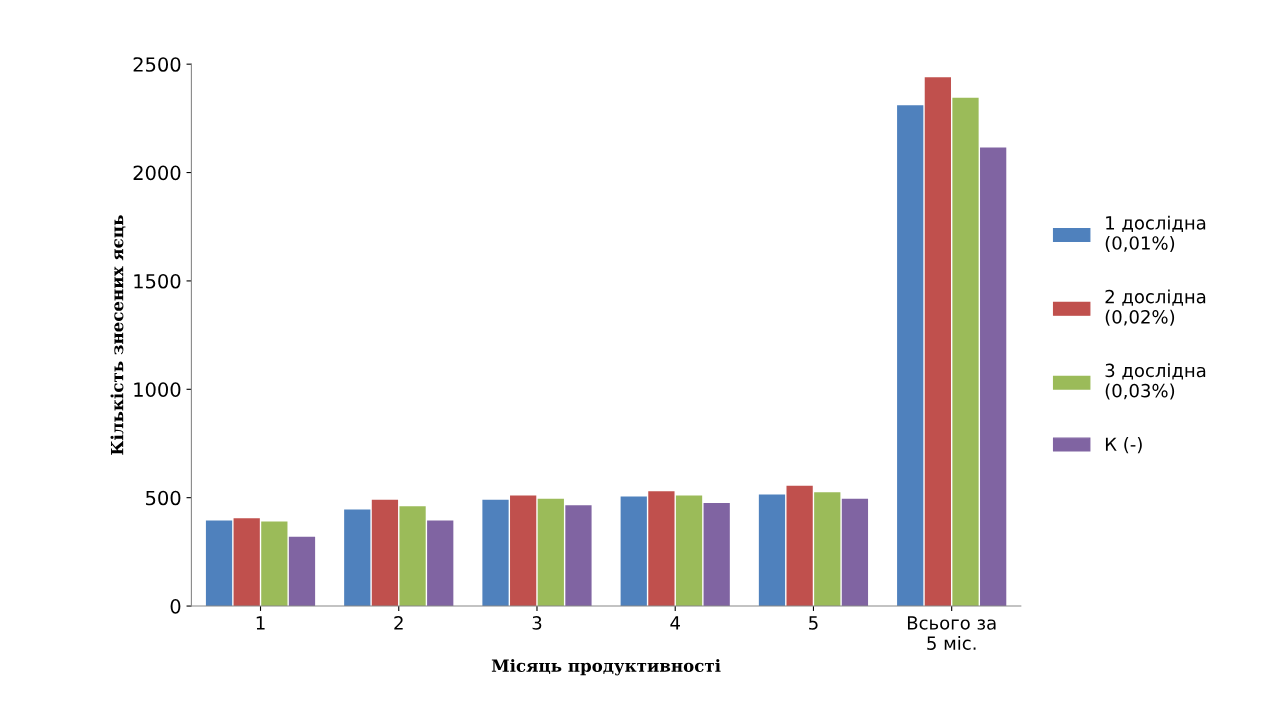  What do you see at coordinates (606, 667) in the screenshot?
I see `x-axis-title: Місяць продуктивності` at bounding box center [606, 667].